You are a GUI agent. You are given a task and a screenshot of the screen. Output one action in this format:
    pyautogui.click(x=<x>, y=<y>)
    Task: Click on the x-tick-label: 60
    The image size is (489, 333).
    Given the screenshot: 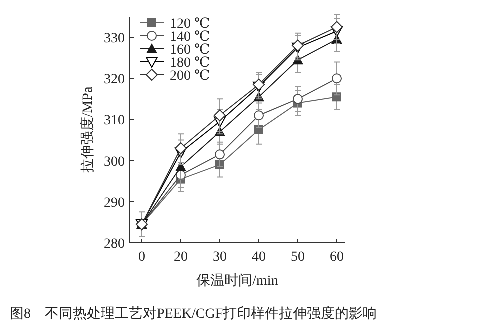 What is the action you would take?
    pyautogui.click(x=337, y=257)
    